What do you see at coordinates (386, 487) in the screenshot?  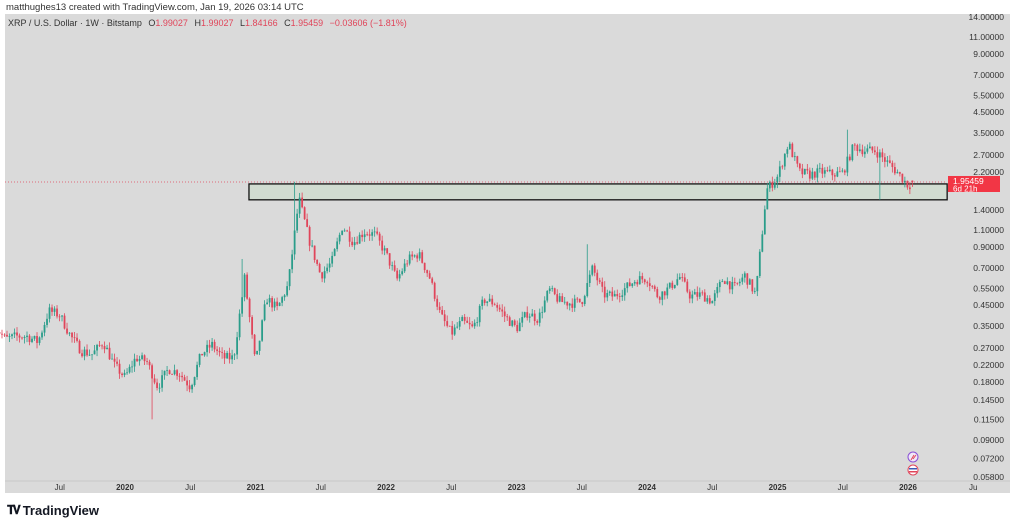 I see `x-tick-label: 2022` at bounding box center [386, 487].